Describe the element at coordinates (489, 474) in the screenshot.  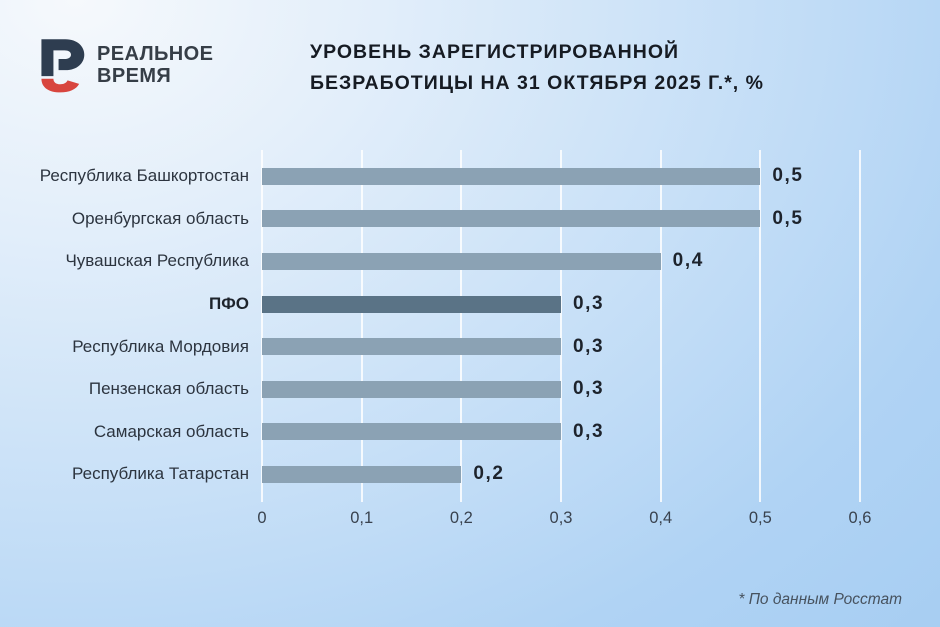
I see `value-label: 0,2` at that location.